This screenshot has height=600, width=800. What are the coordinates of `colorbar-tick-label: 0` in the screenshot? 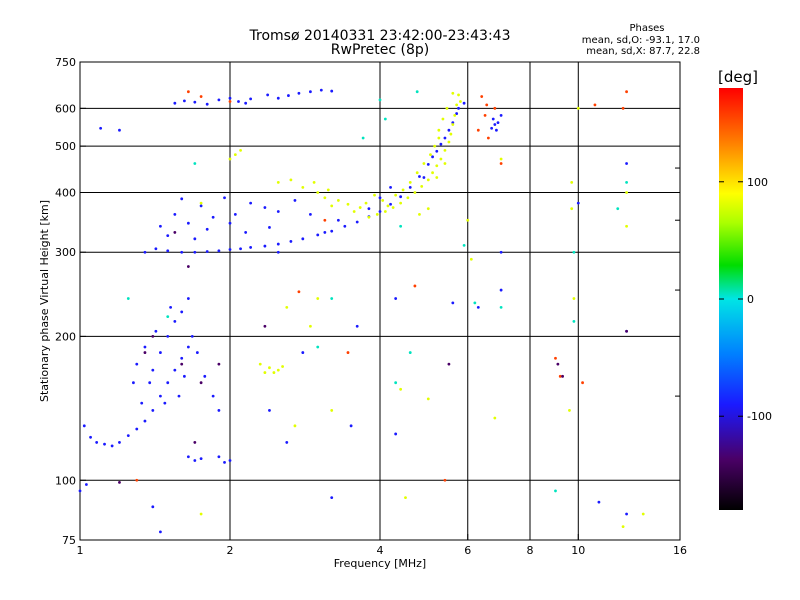 It's located at (750, 299).